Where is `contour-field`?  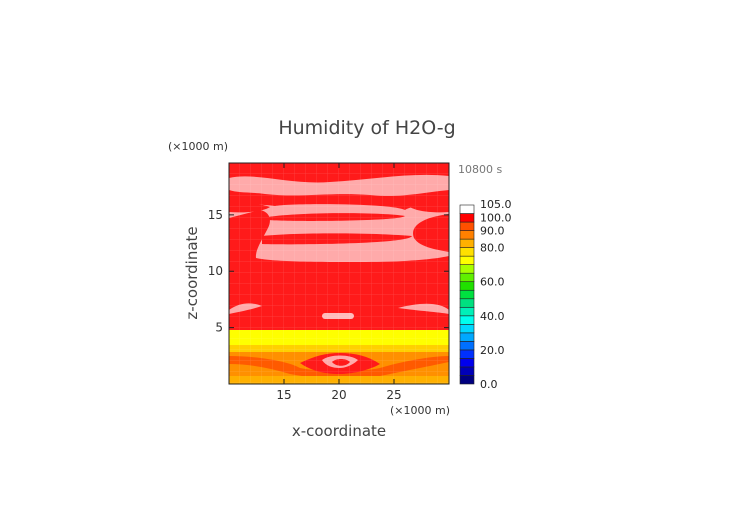 contour-field is located at coordinates (339, 273).